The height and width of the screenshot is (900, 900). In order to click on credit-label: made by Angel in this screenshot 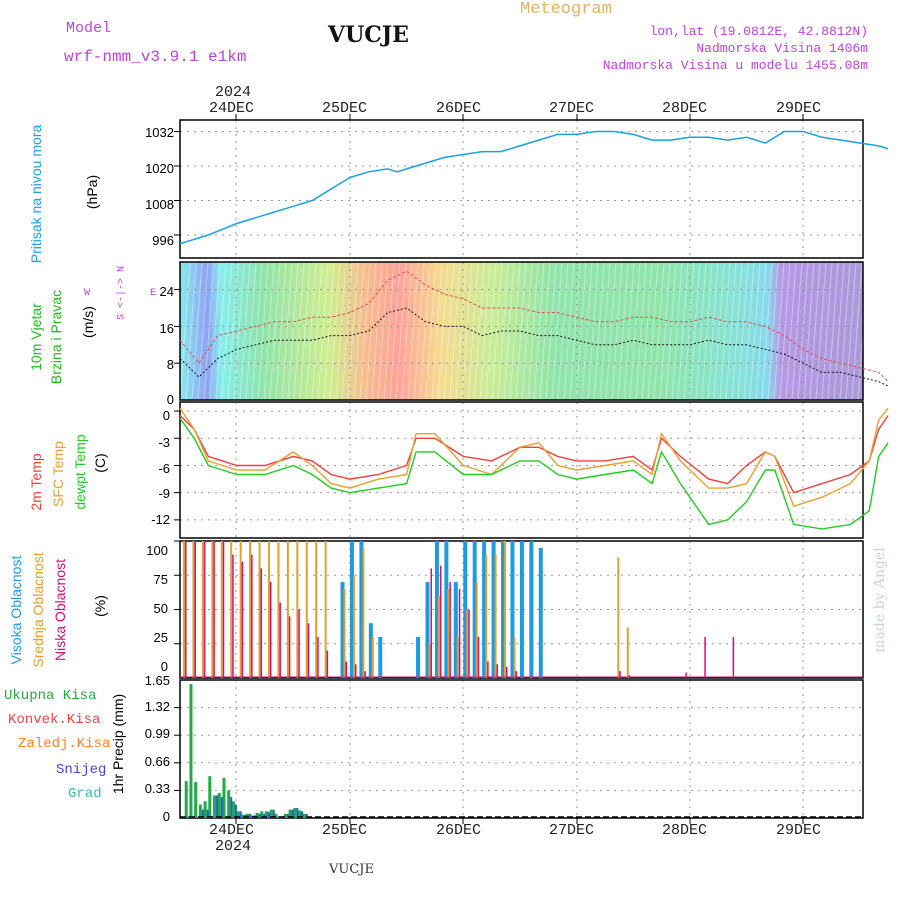, I will do `click(880, 600)`.